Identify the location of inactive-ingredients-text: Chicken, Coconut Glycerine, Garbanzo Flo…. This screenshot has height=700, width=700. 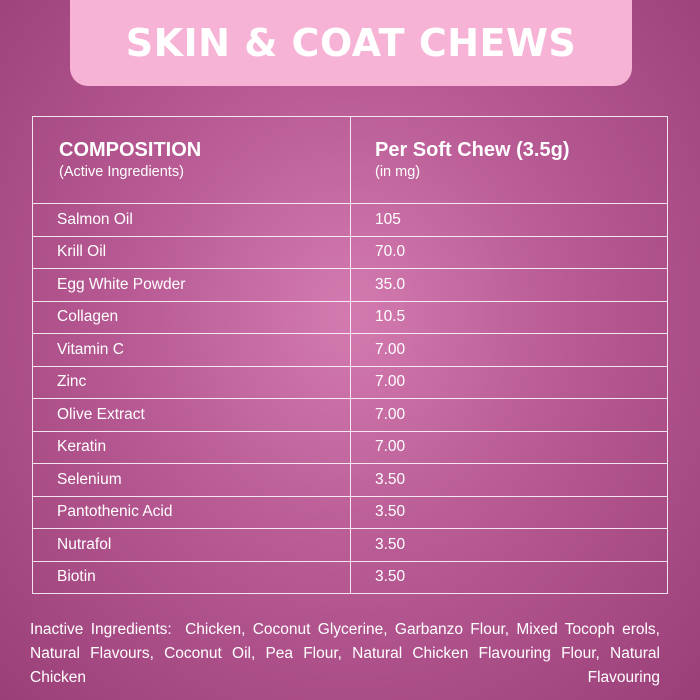
(345, 653).